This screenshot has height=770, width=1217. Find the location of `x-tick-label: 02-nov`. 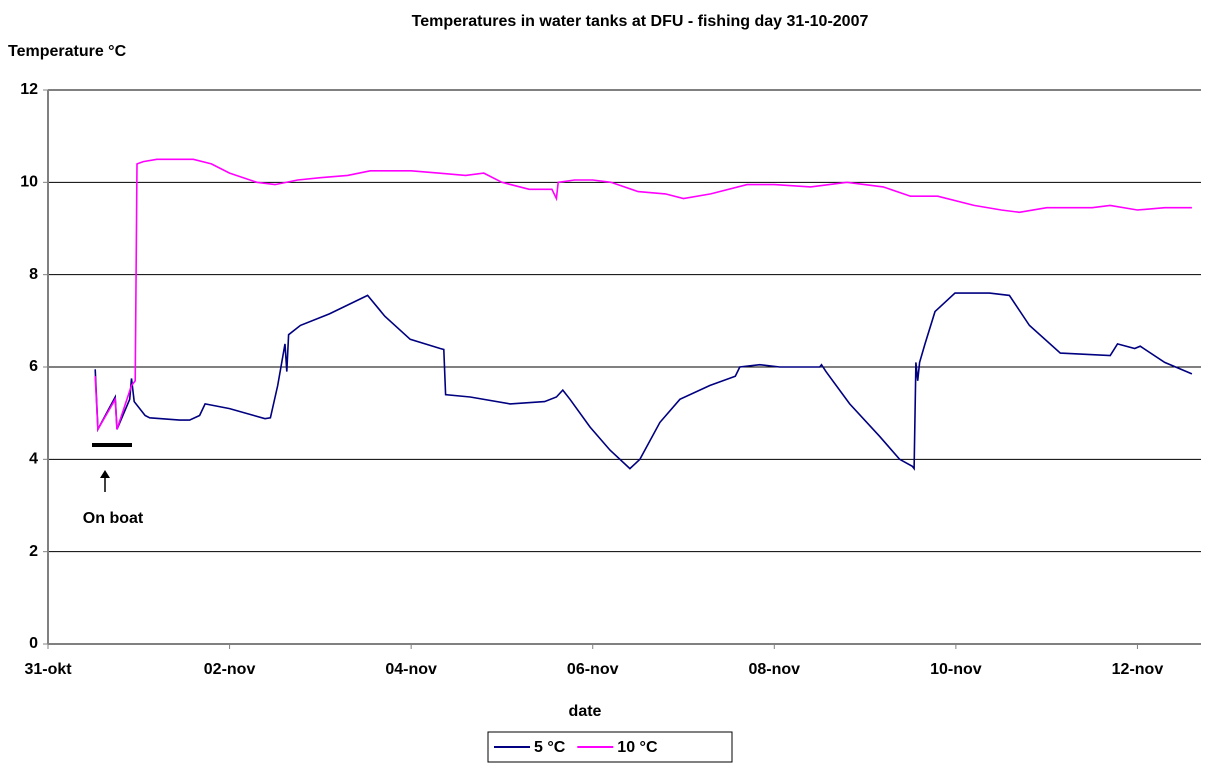

x-tick-label: 02-nov is located at coordinates (230, 669).